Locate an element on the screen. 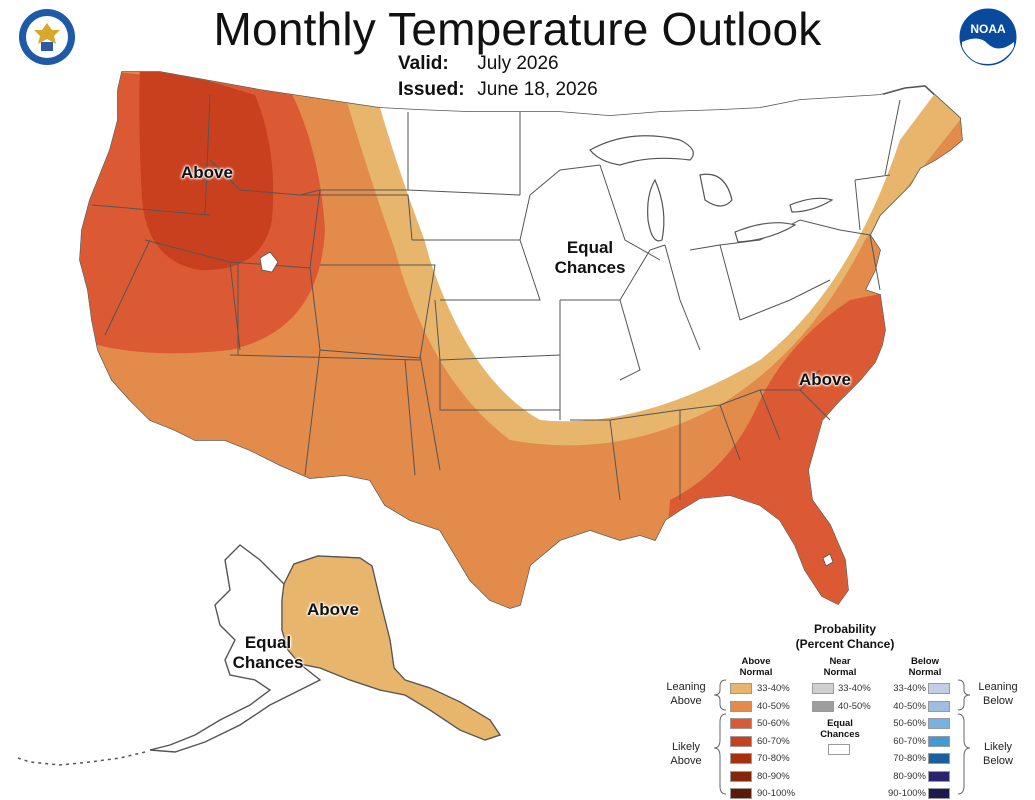 The height and width of the screenshot is (800, 1035). label-alaska-equal-chances: Equal Chances is located at coordinates (268, 652).